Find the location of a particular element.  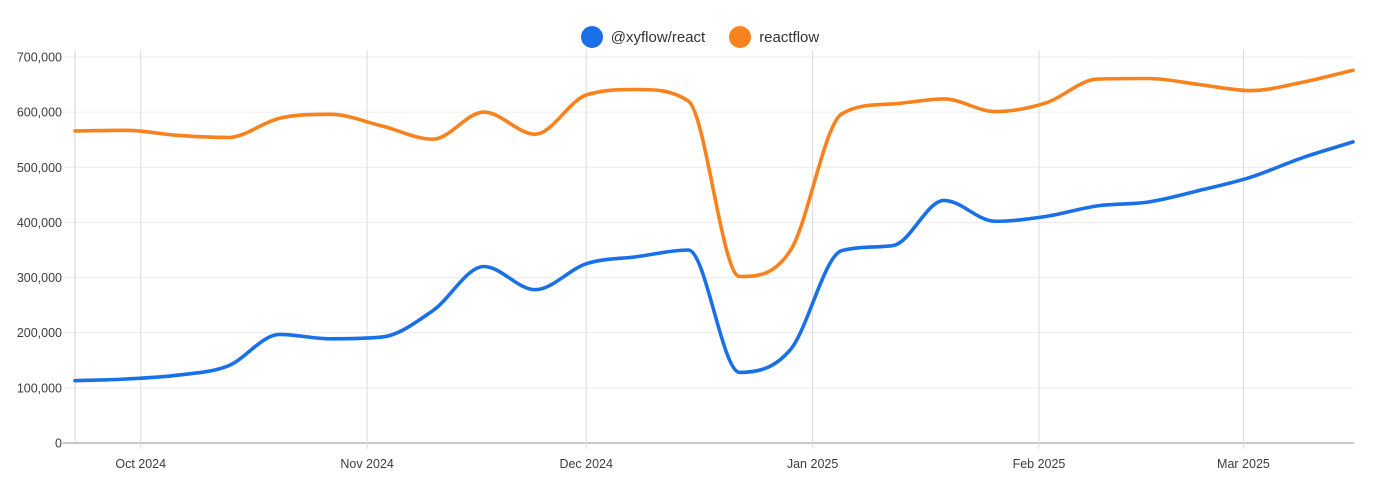

legend-item-xyflow-react: @xyflow/react is located at coordinates (643, 37).